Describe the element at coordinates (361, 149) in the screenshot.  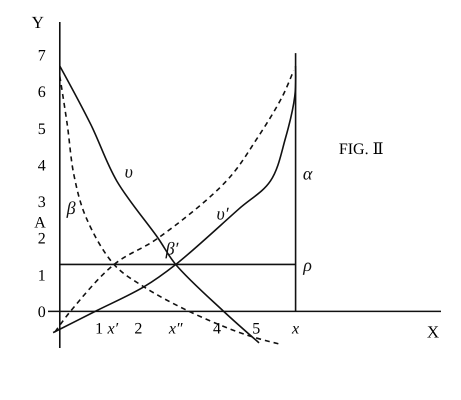
I see `annotation: FIG. Ⅱ` at that location.